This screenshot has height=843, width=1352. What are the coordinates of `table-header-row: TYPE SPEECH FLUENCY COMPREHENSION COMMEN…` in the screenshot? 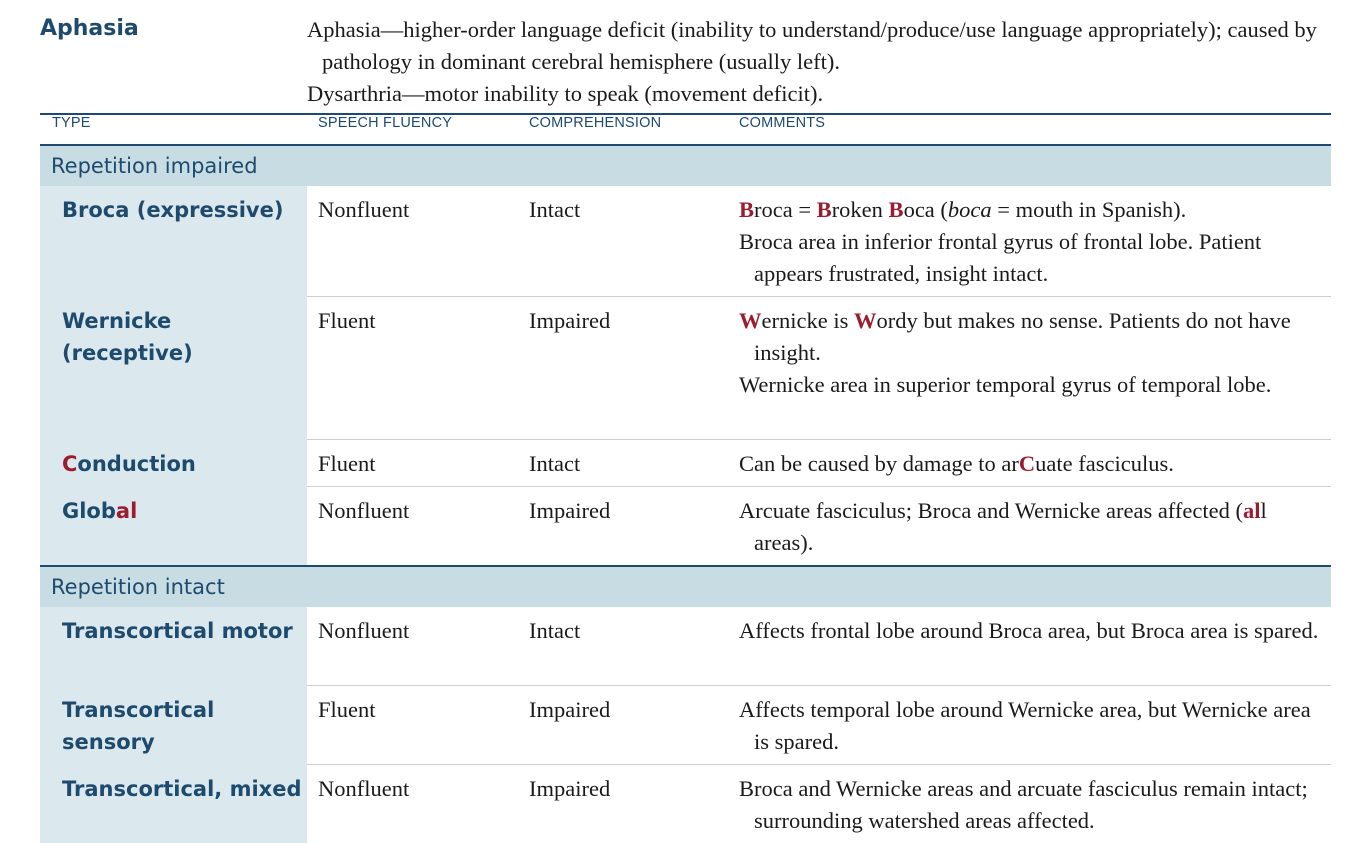 It's located at (685, 129).